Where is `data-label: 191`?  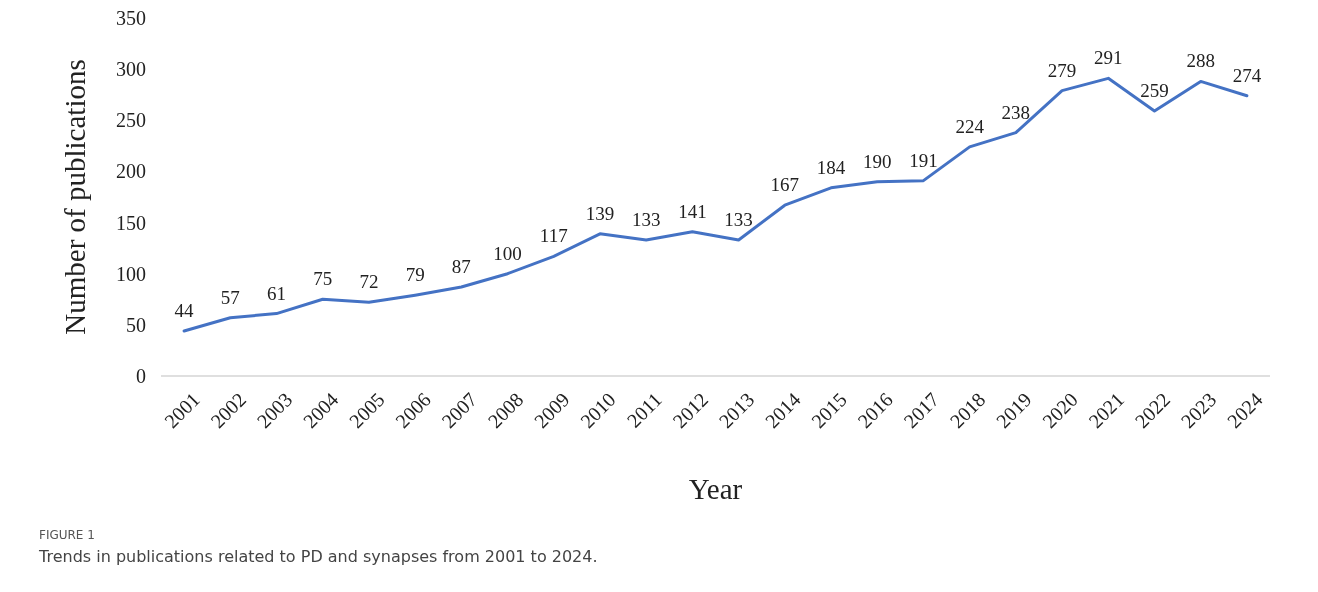
data-label: 191 is located at coordinates (923, 160).